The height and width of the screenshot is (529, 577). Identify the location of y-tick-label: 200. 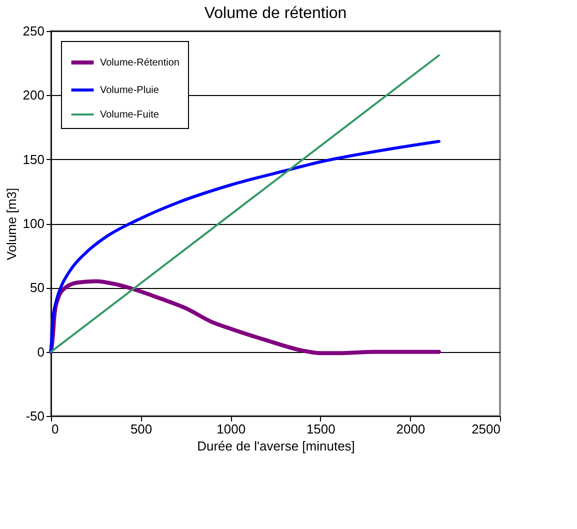
(33, 95).